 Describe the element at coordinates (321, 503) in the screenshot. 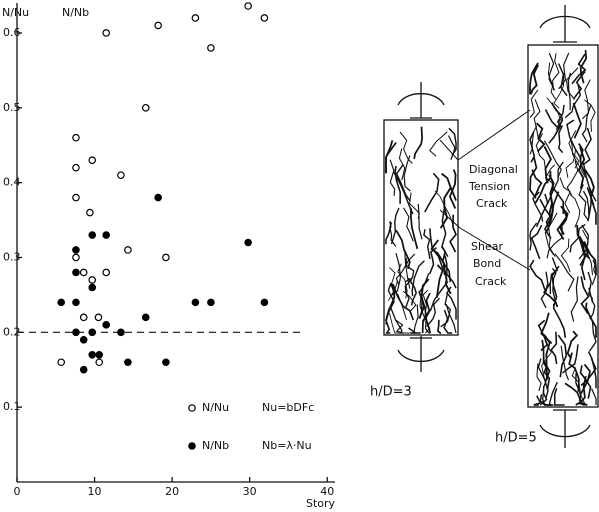

I see `x-axis-label: Story` at that location.